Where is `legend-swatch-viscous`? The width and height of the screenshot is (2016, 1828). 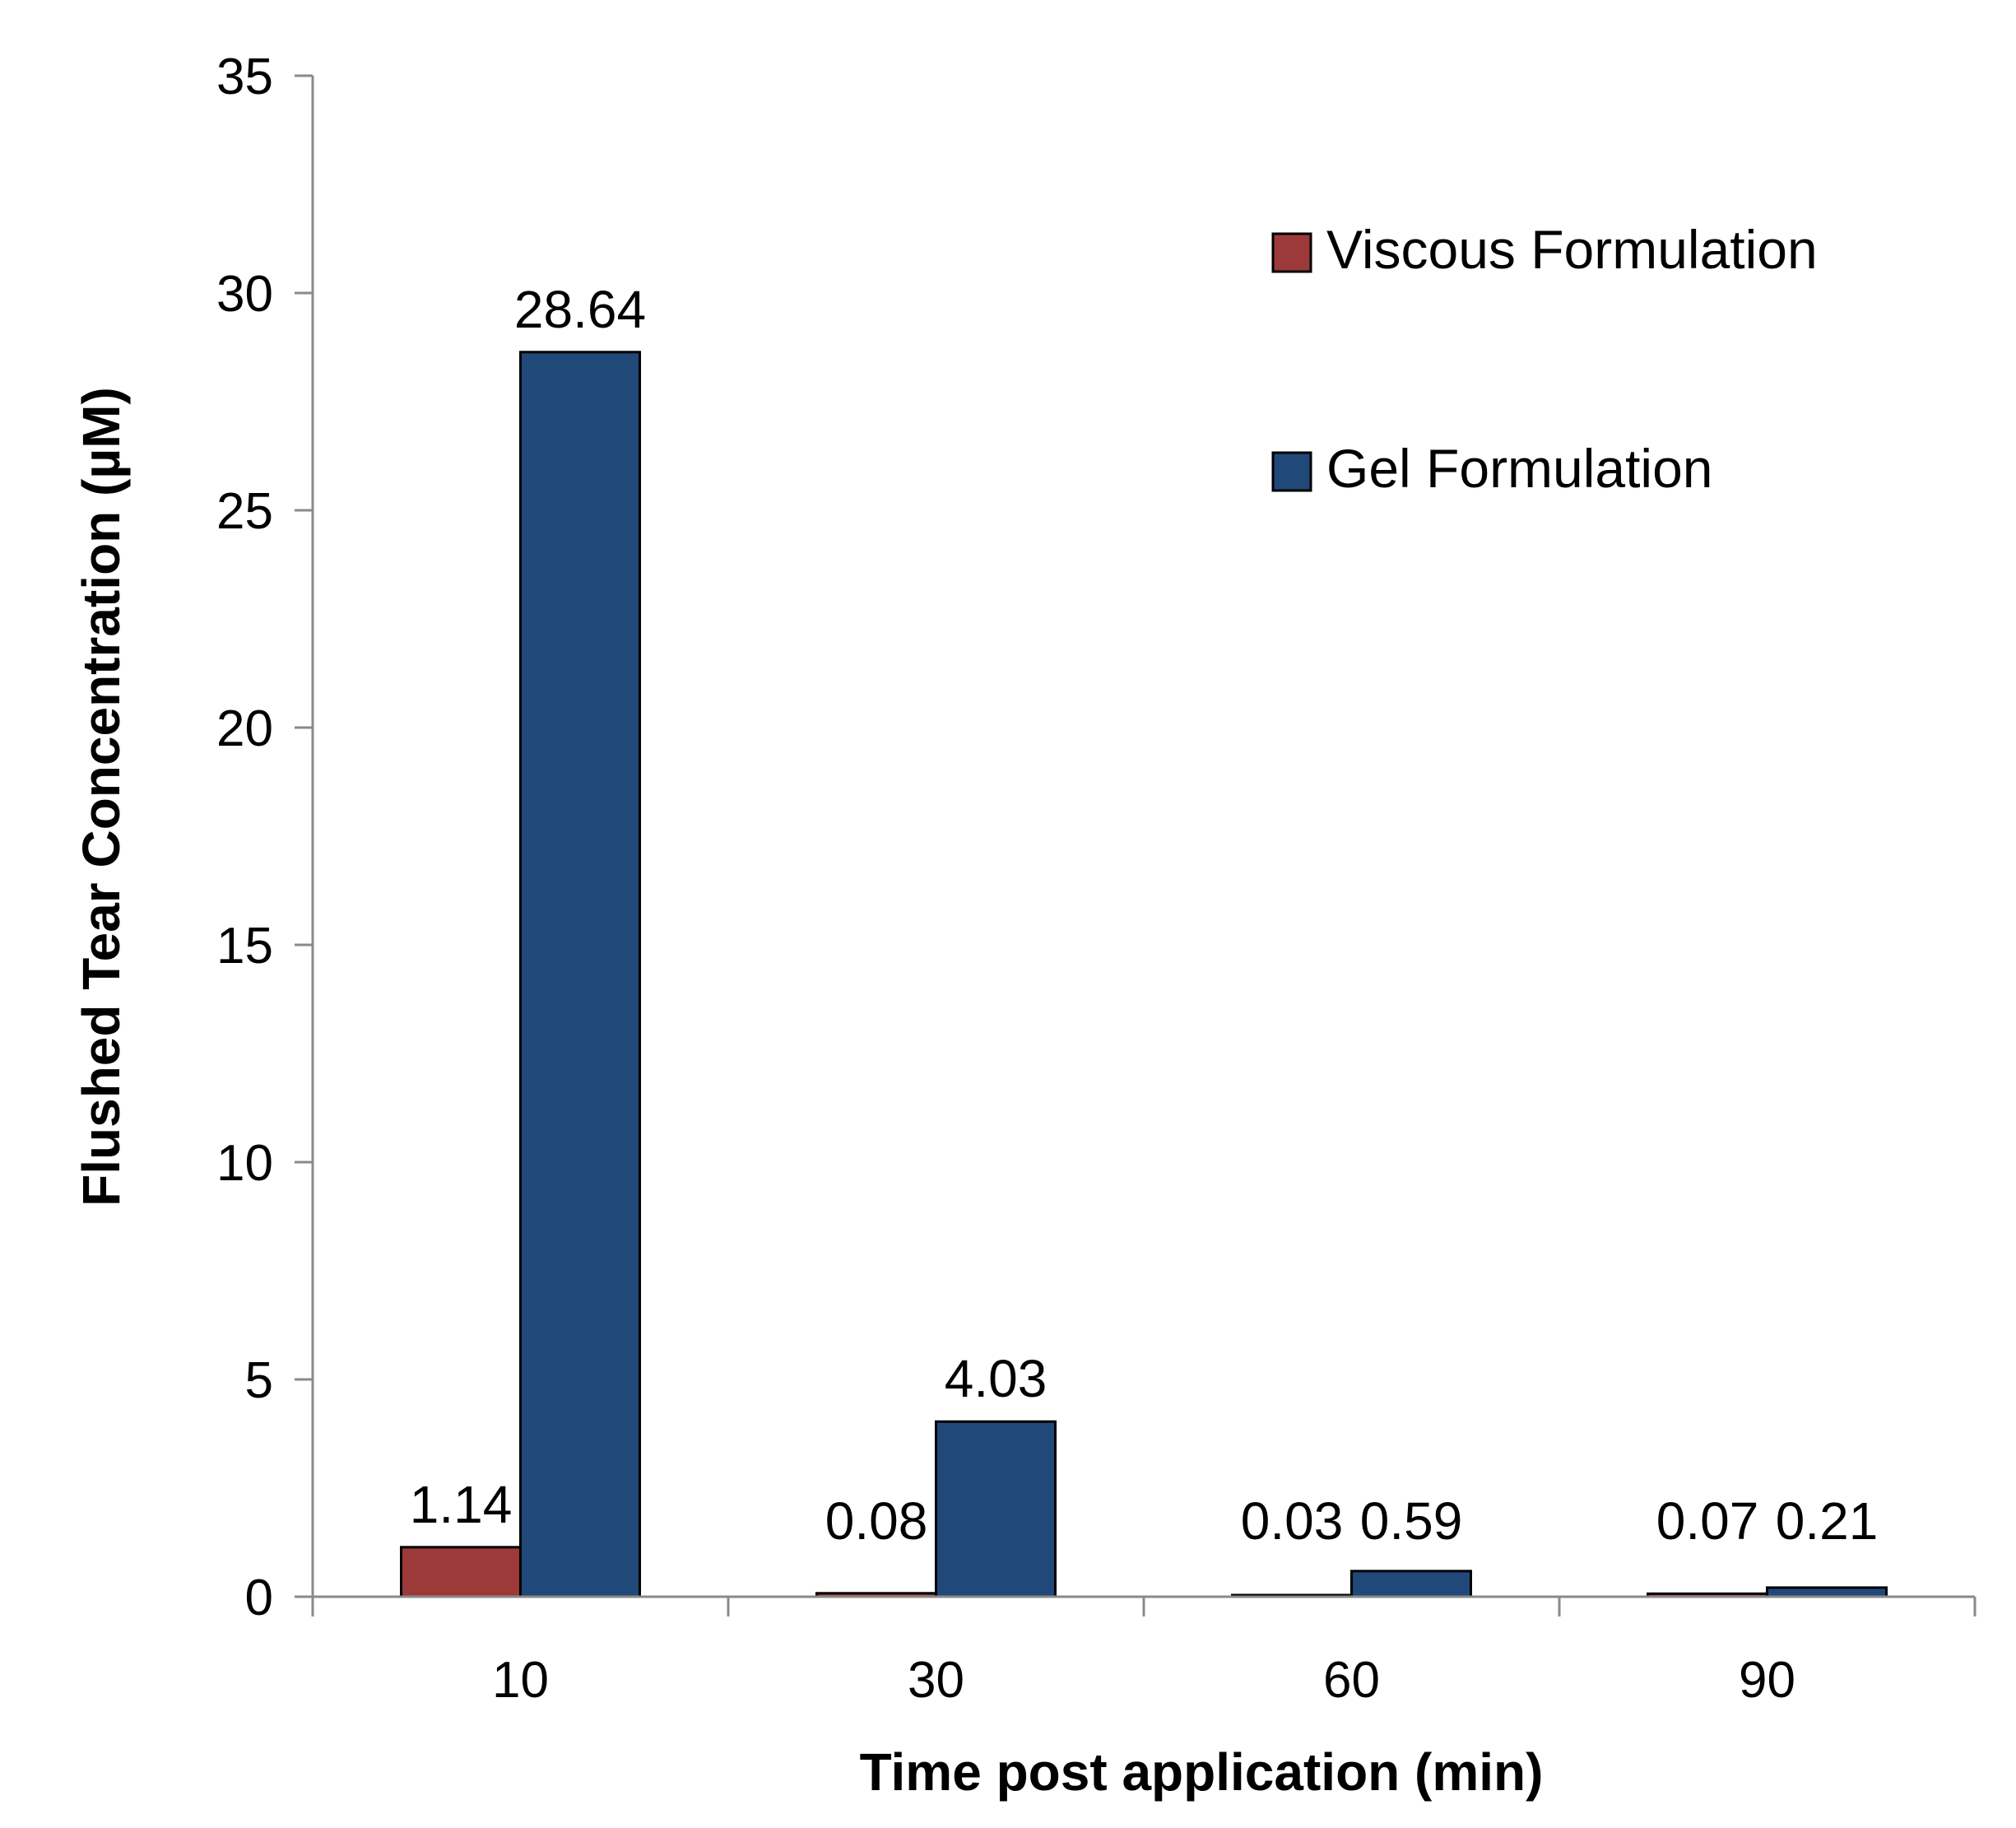 legend-swatch-viscous is located at coordinates (1291, 252).